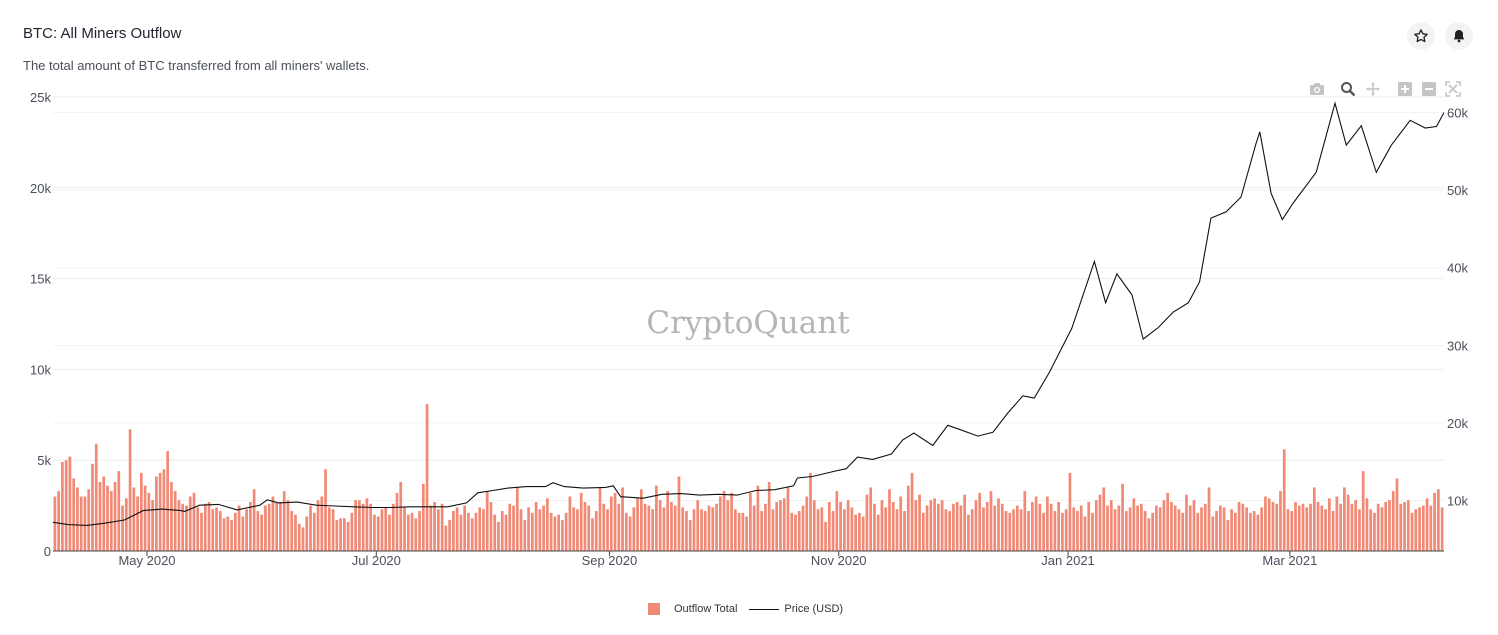 Image resolution: width=1498 pixels, height=635 pixels. Describe the element at coordinates (44, 460) in the screenshot. I see `y-left-tick-label: 5k` at that location.